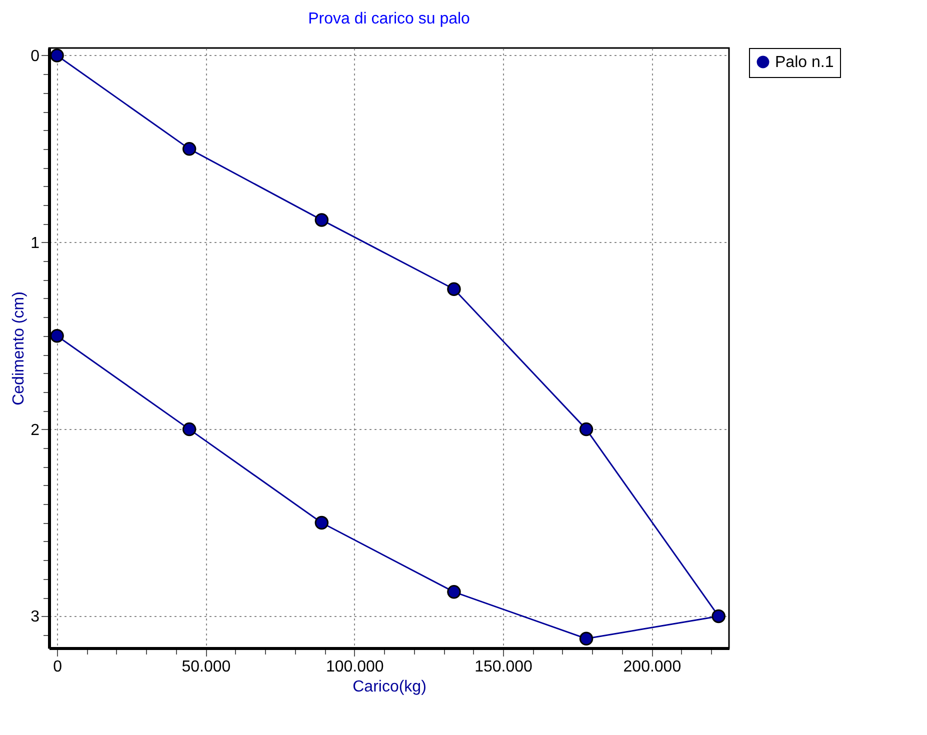  What do you see at coordinates (35, 243) in the screenshot?
I see `y-tick-label: 1` at bounding box center [35, 243].